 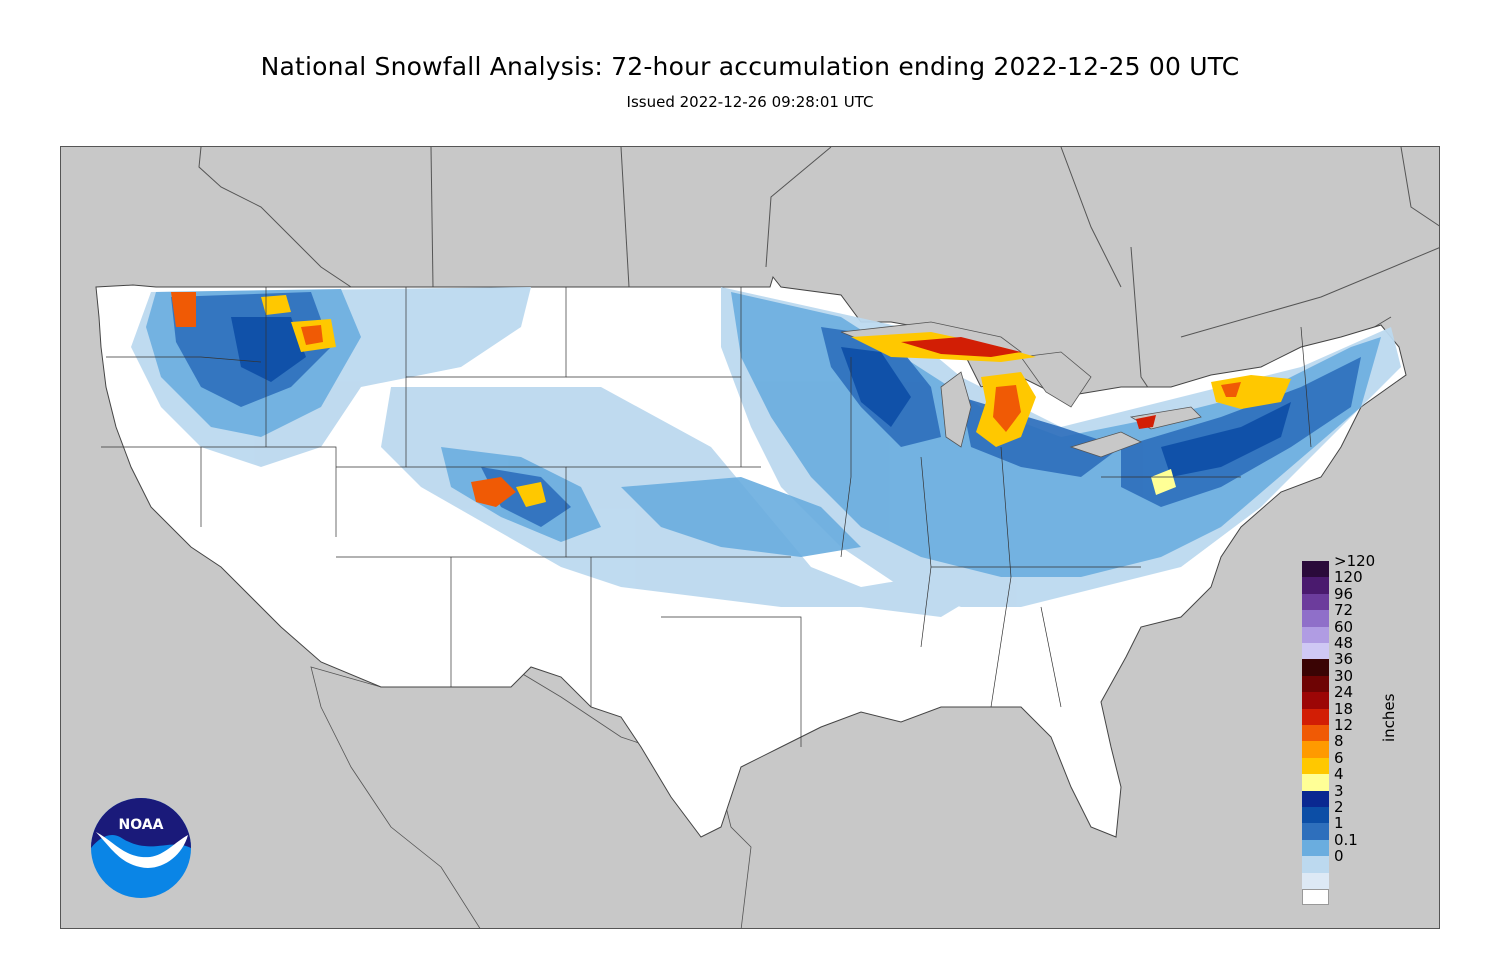 What do you see at coordinates (1344, 610) in the screenshot?
I see `legend-label: 72` at bounding box center [1344, 610].